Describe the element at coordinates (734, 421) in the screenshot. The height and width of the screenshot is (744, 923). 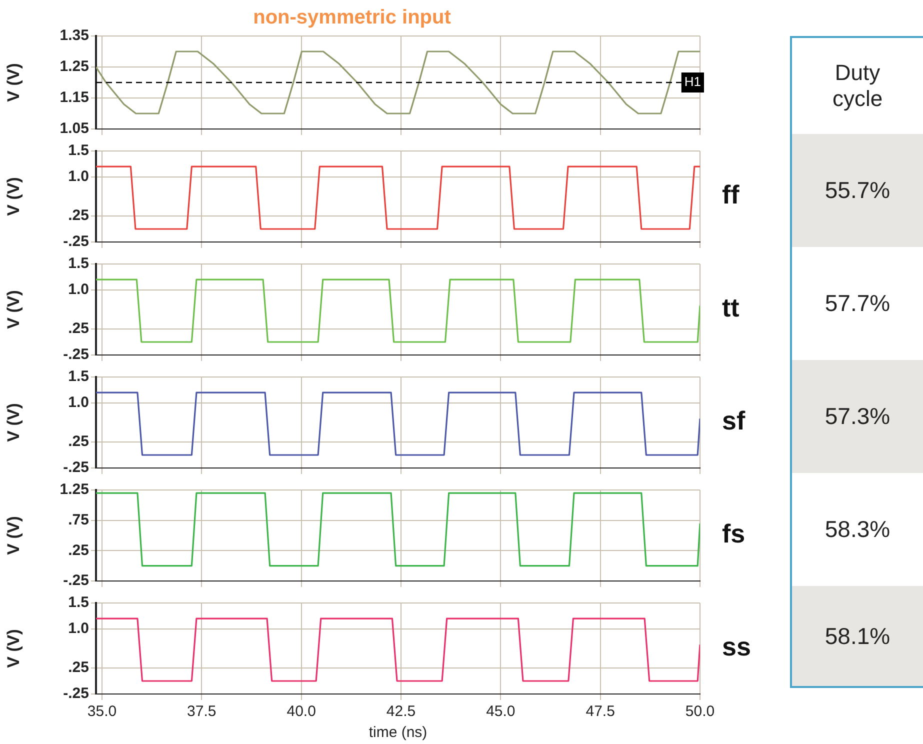
I see `series-label: sf` at that location.